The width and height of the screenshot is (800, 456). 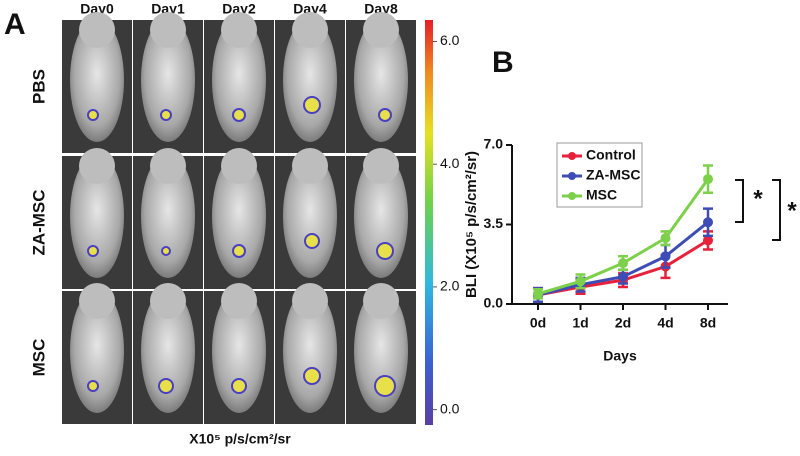 I want to click on colorbar-tick-label: 0.0, so click(x=450, y=408).